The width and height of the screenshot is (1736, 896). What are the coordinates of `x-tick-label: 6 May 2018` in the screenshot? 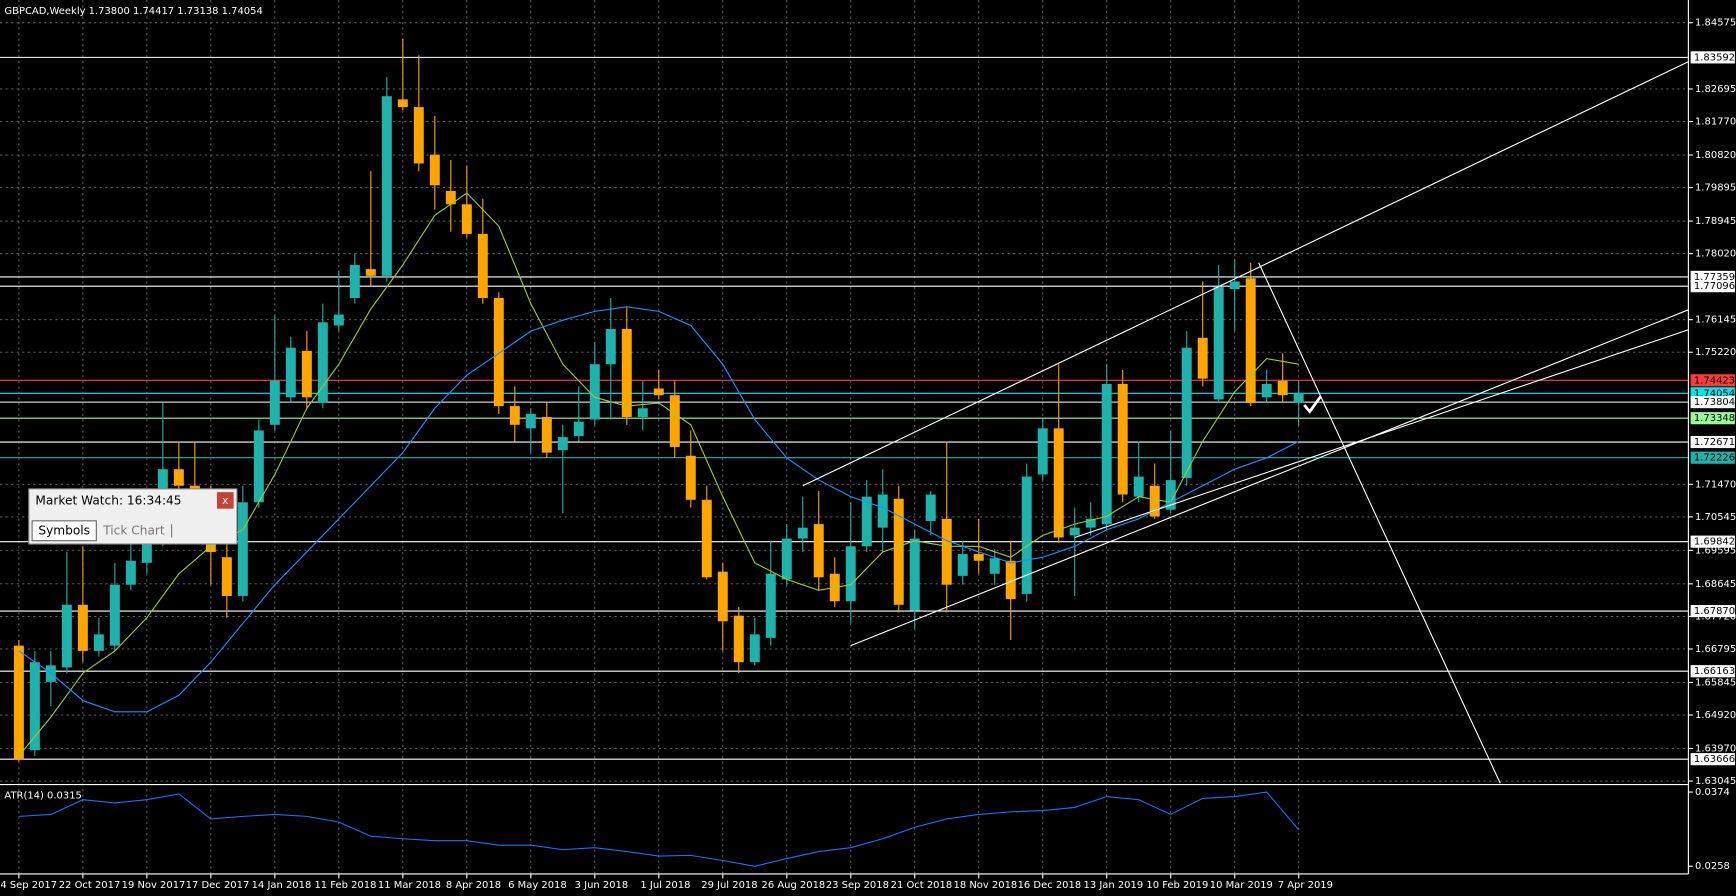 It's located at (537, 885).